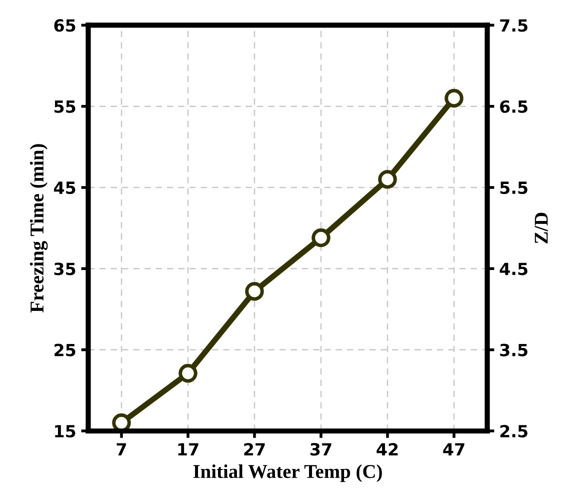 Image resolution: width=562 pixels, height=504 pixels. I want to click on x-tick-label: 47, so click(453, 449).